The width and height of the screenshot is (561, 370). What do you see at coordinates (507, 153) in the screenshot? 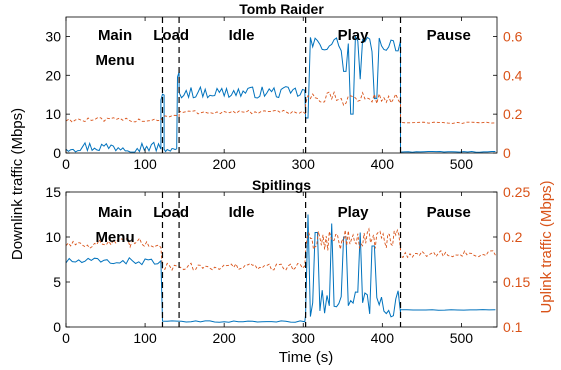
I see `right-tick-label: 0` at bounding box center [507, 153].